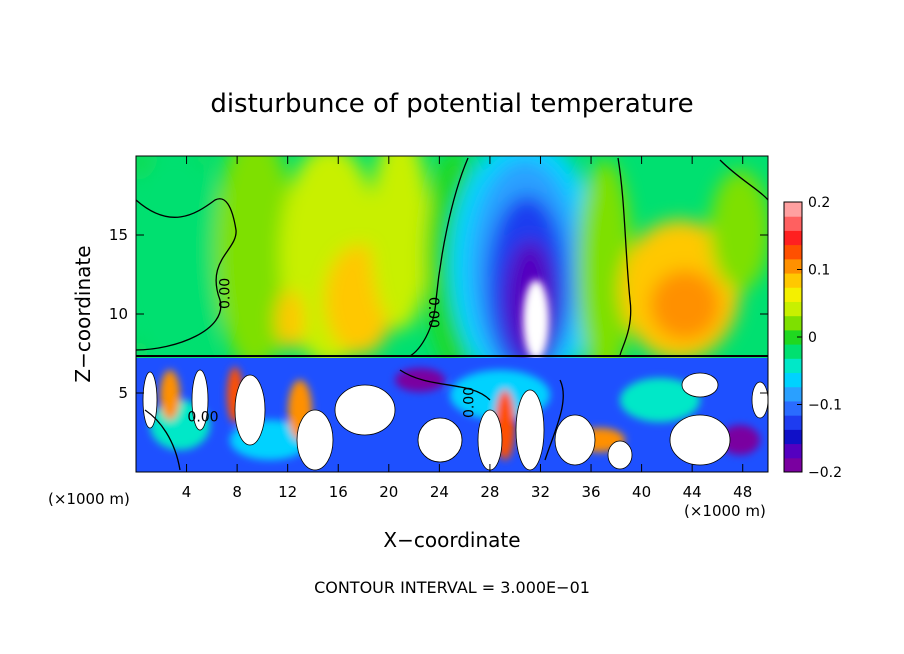  What do you see at coordinates (89, 499) in the screenshot?
I see `x-unit-label-left: (×1000 m)` at bounding box center [89, 499].